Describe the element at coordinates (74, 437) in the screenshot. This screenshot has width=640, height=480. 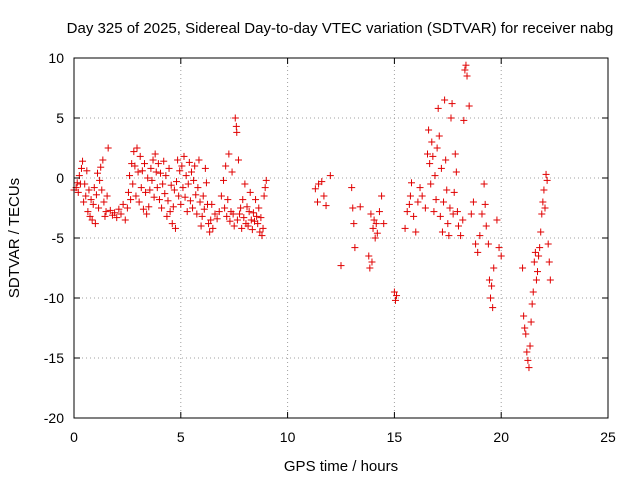
I see `x-tick-label: 0` at that location.